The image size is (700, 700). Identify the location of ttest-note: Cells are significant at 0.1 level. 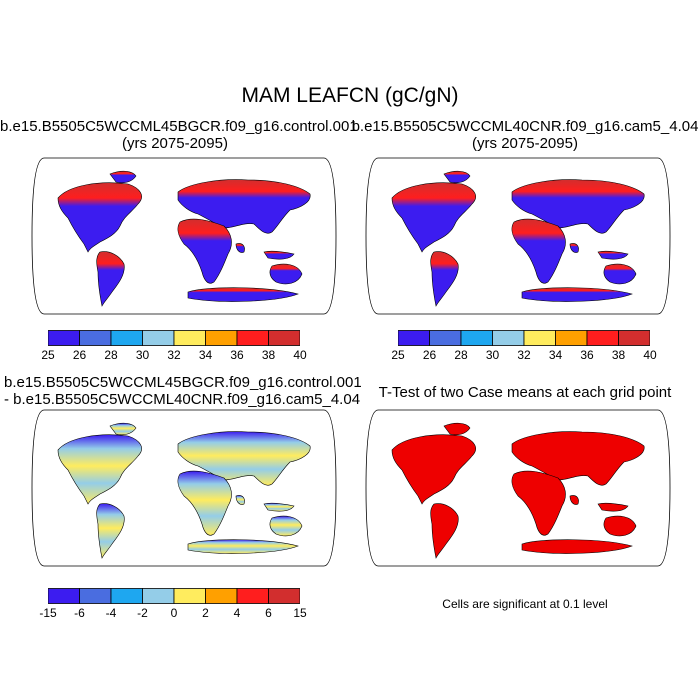
(525, 604).